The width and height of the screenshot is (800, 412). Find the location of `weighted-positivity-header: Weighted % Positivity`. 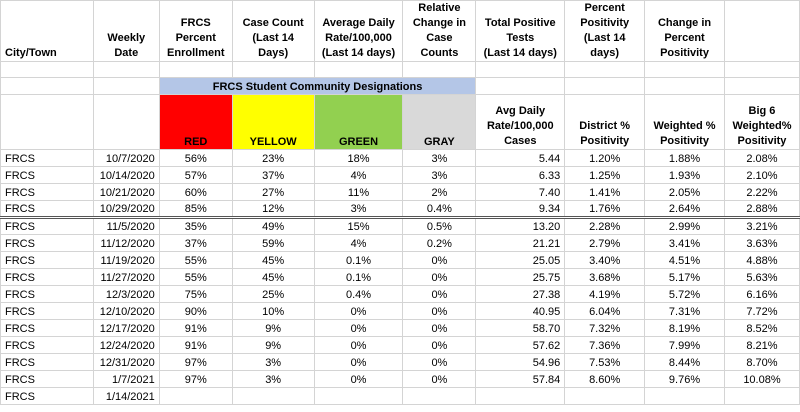

weighted-positivity-header: Weighted % Positivity is located at coordinates (684, 122).